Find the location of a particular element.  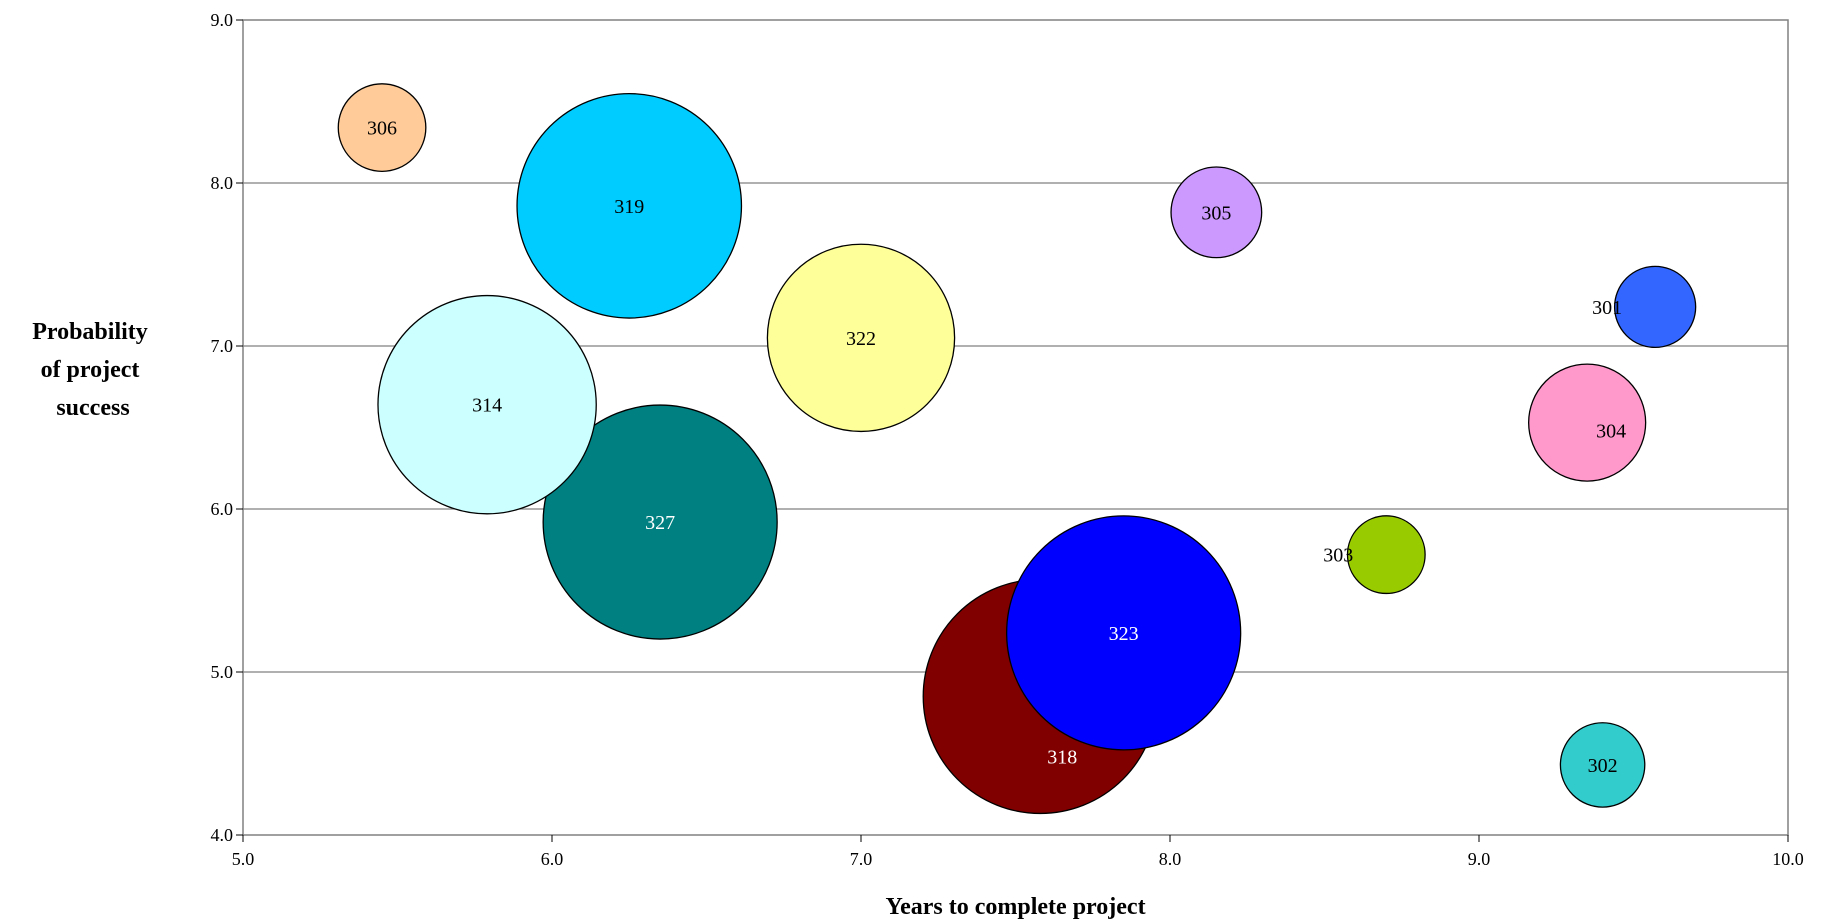

y-tick-label-4: 8.0 is located at coordinates (222, 183).